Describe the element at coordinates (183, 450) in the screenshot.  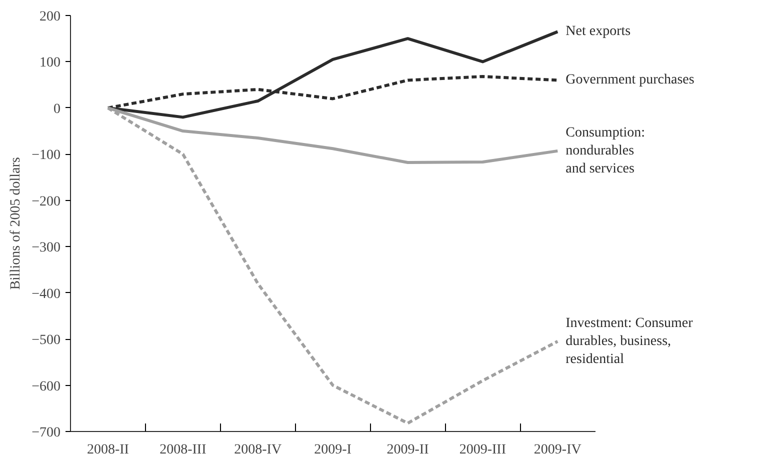
I see `x-tick-label: 2008-III` at that location.